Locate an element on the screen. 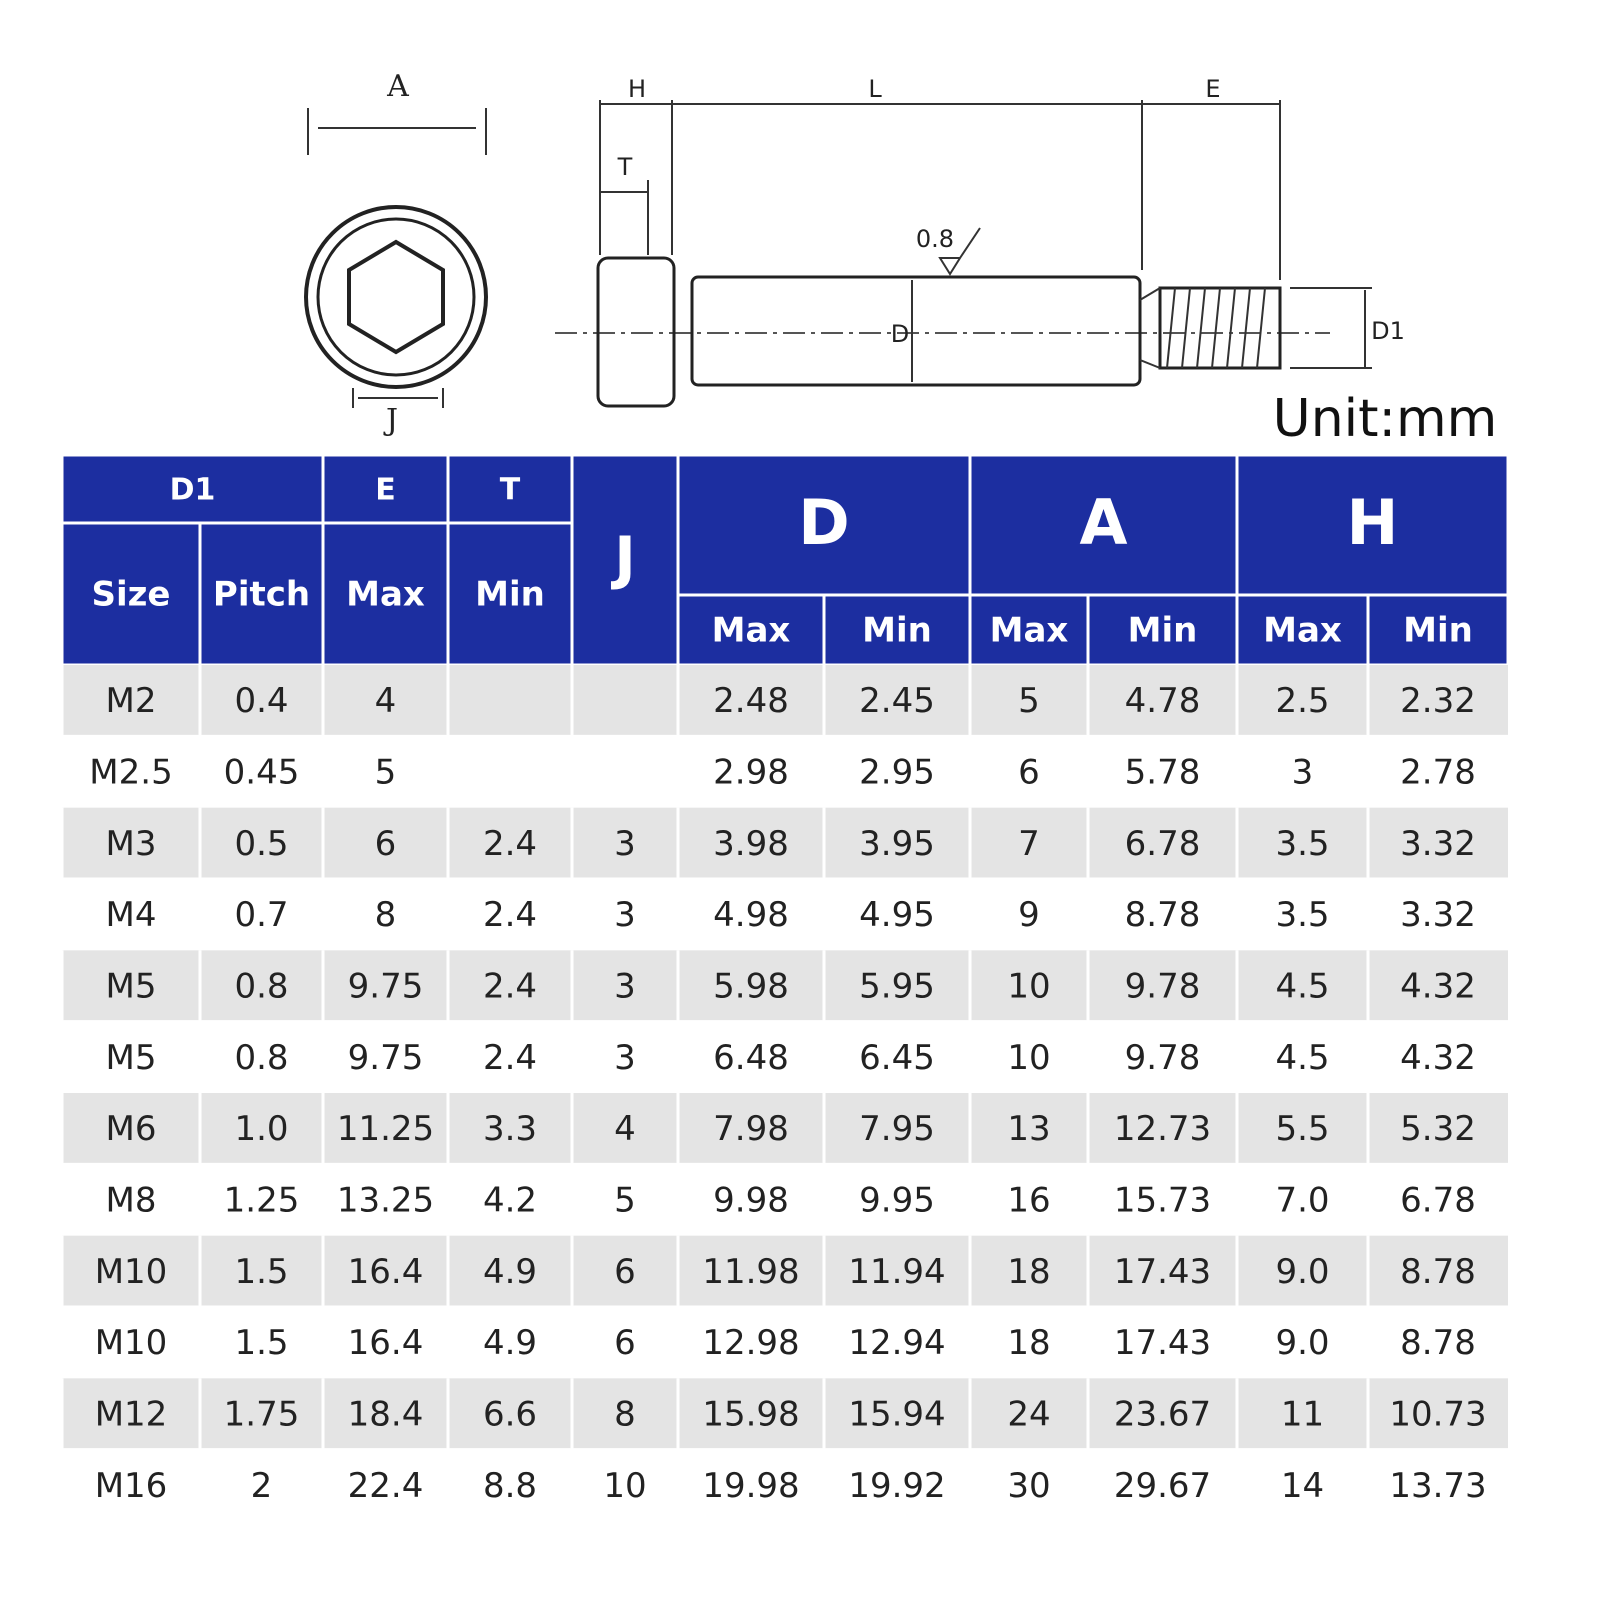 The image size is (1600, 1600). group-header: D is located at coordinates (823, 522).